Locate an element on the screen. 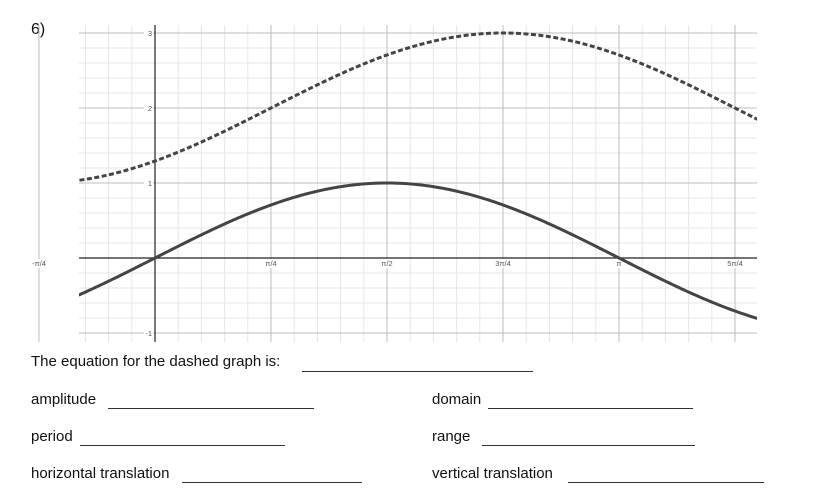  domain-label: domain is located at coordinates (457, 399).